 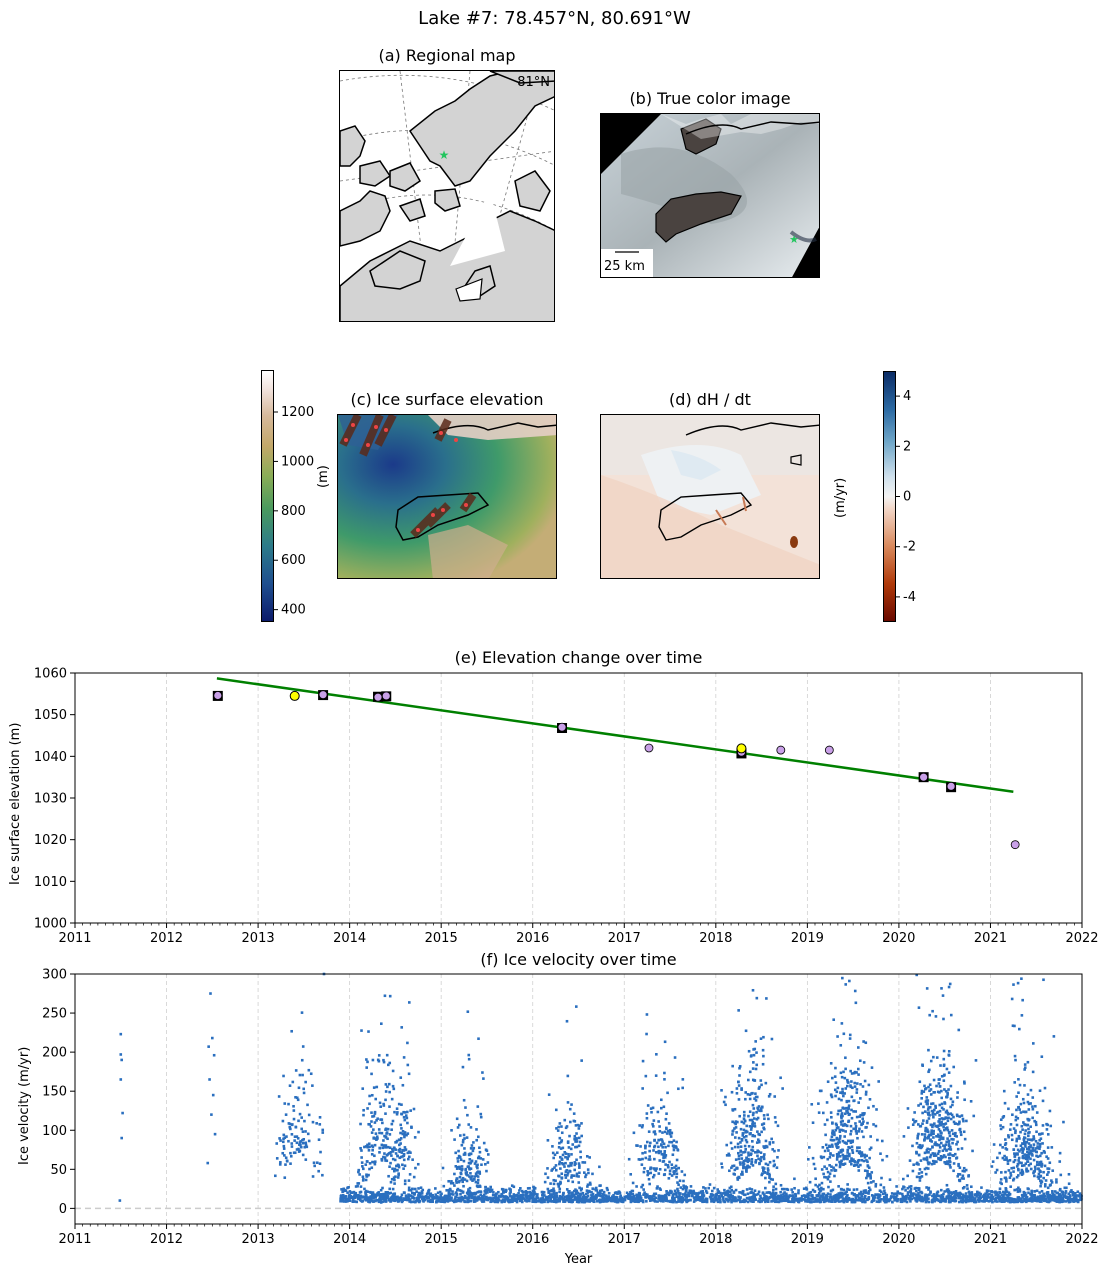 What do you see at coordinates (15, 803) in the screenshot?
I see `chart-e-ylabel: Ice surface elevation (m)` at bounding box center [15, 803].